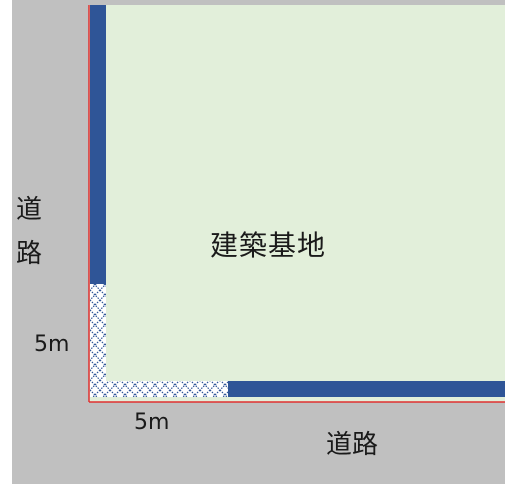 This screenshot has height=484, width=505. I want to click on road-bottom-label: 道路, so click(352, 445).